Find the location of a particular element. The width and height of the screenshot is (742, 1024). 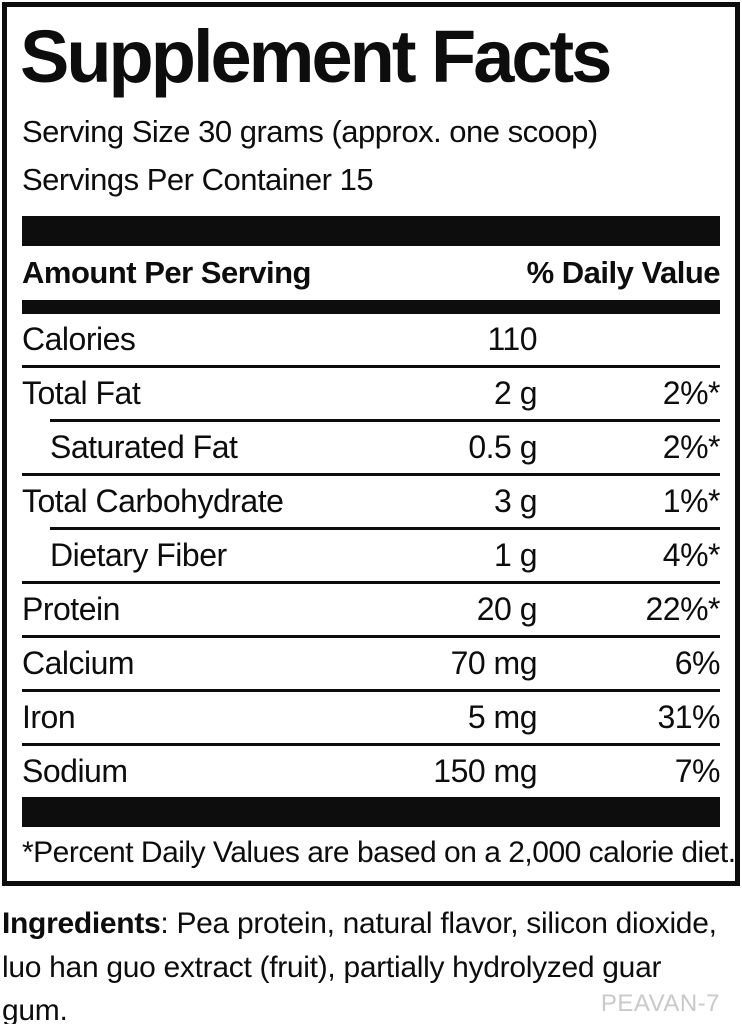

nutrient-daily-value: 6% is located at coordinates (697, 662).